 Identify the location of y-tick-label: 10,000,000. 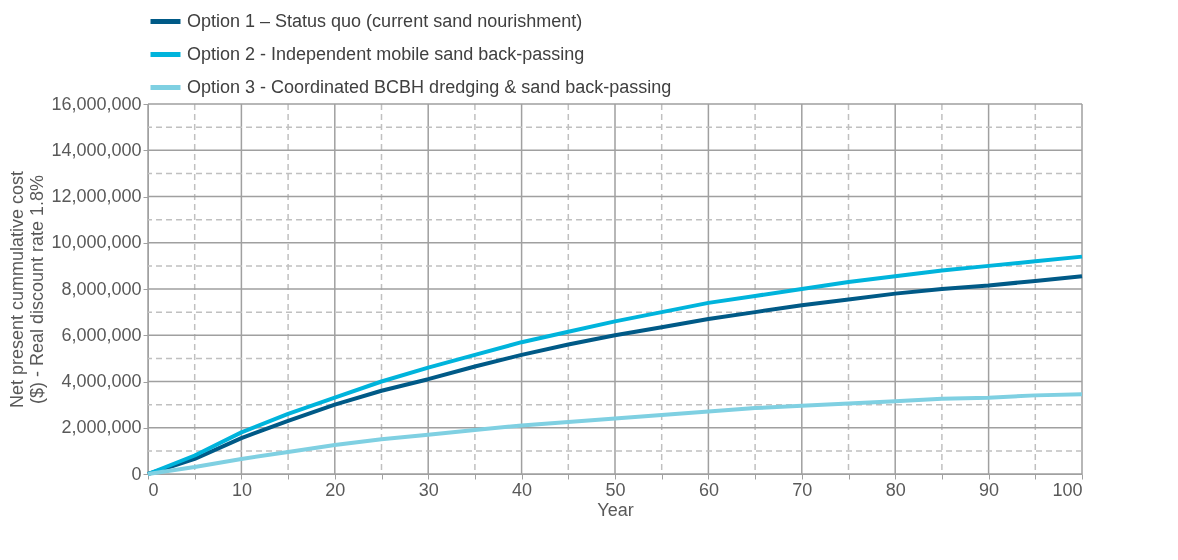
(96, 242).